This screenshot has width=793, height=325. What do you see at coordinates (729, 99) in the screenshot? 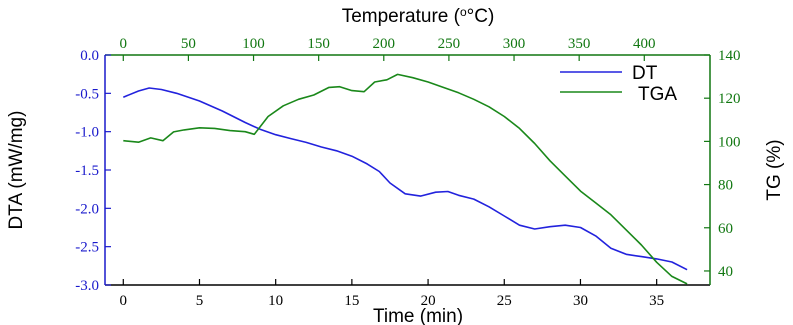
I see `y2-tick-label: 120` at bounding box center [729, 99].